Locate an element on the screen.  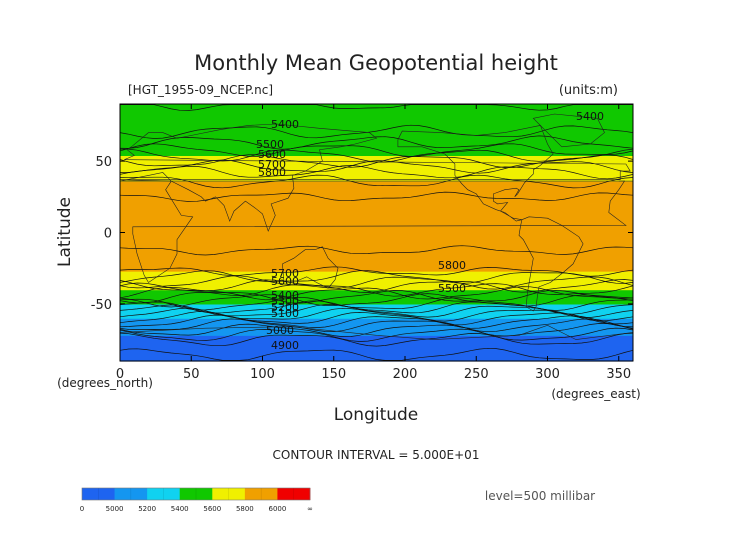
x-axis-label: Longitude is located at coordinates (376, 415).